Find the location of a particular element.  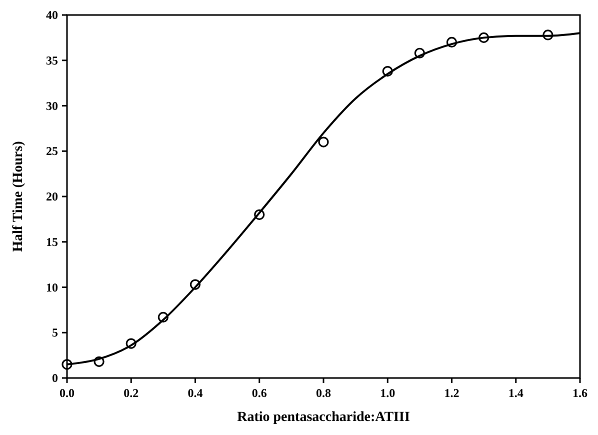

x-tick-label: 0.2 is located at coordinates (131, 393).